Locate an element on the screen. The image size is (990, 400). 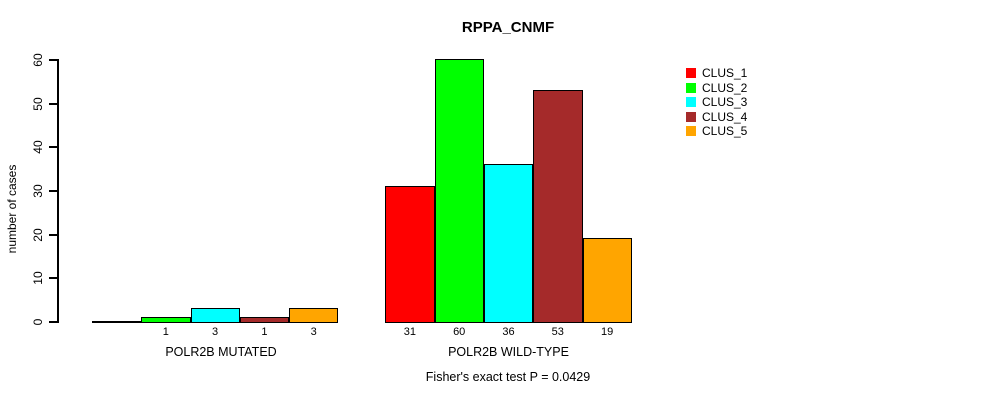
bar-clus_5-group1 is located at coordinates (314, 315).